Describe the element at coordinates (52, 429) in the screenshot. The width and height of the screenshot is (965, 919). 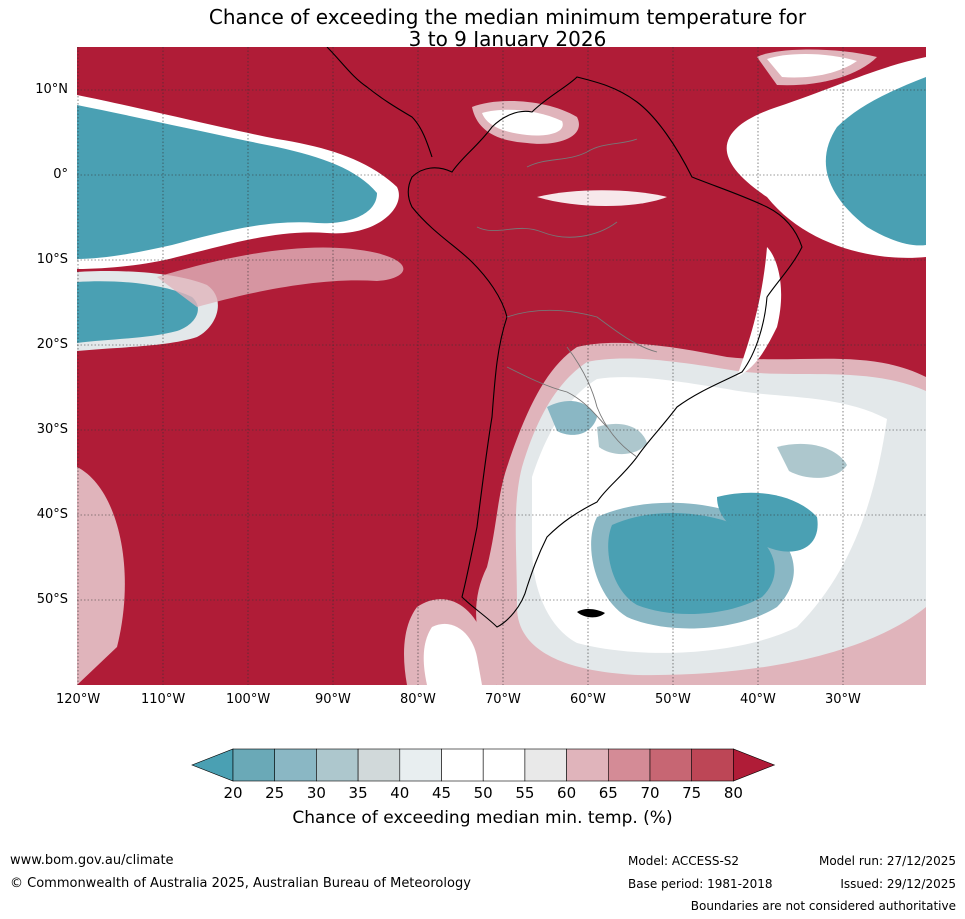
I see `lat-label-30s: 30°S` at that location.